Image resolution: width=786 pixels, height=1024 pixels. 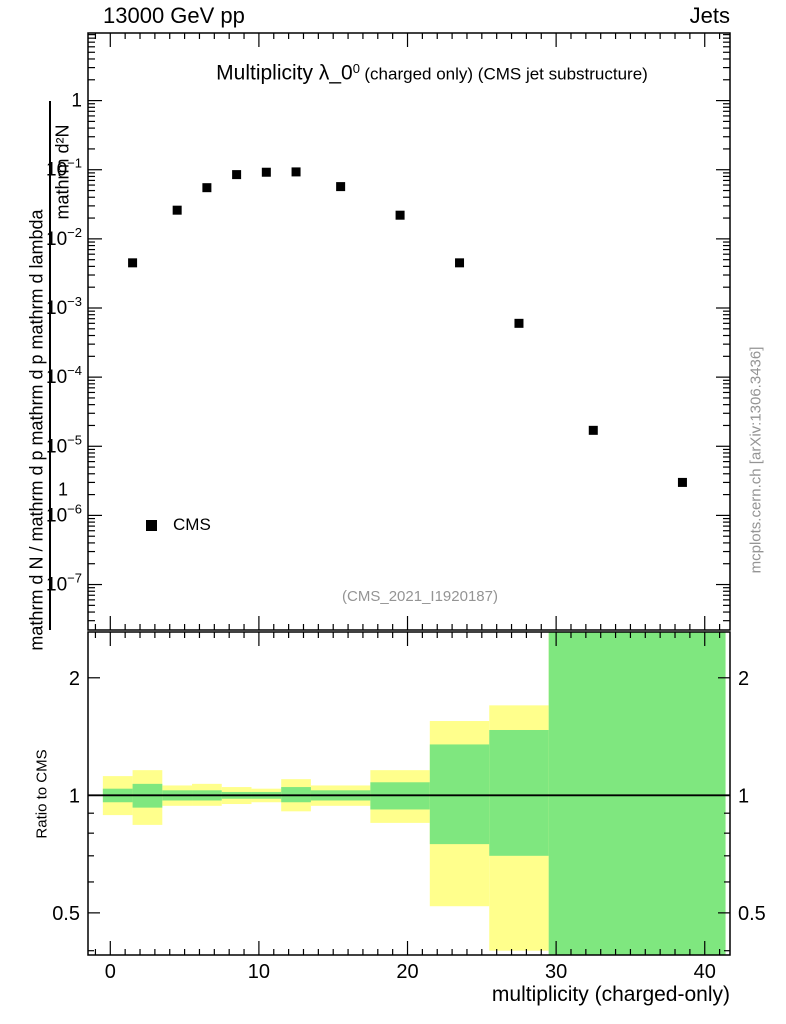 I want to click on x-axis-label: multiplicity (charged-only), so click(x=610, y=994).